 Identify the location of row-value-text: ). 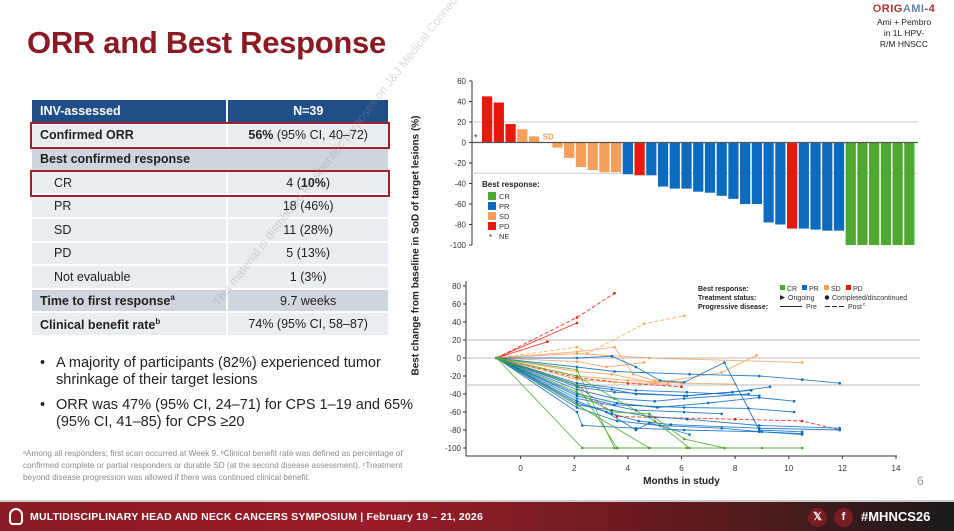
(328, 182).